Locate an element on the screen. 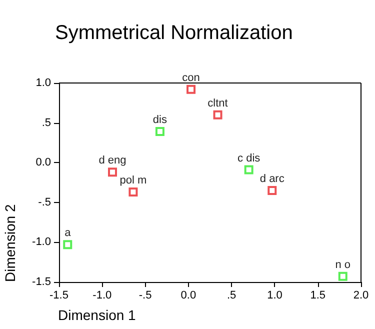 Image resolution: width=375 pixels, height=329 pixels. x-tick-label: 2.0 is located at coordinates (361, 296).